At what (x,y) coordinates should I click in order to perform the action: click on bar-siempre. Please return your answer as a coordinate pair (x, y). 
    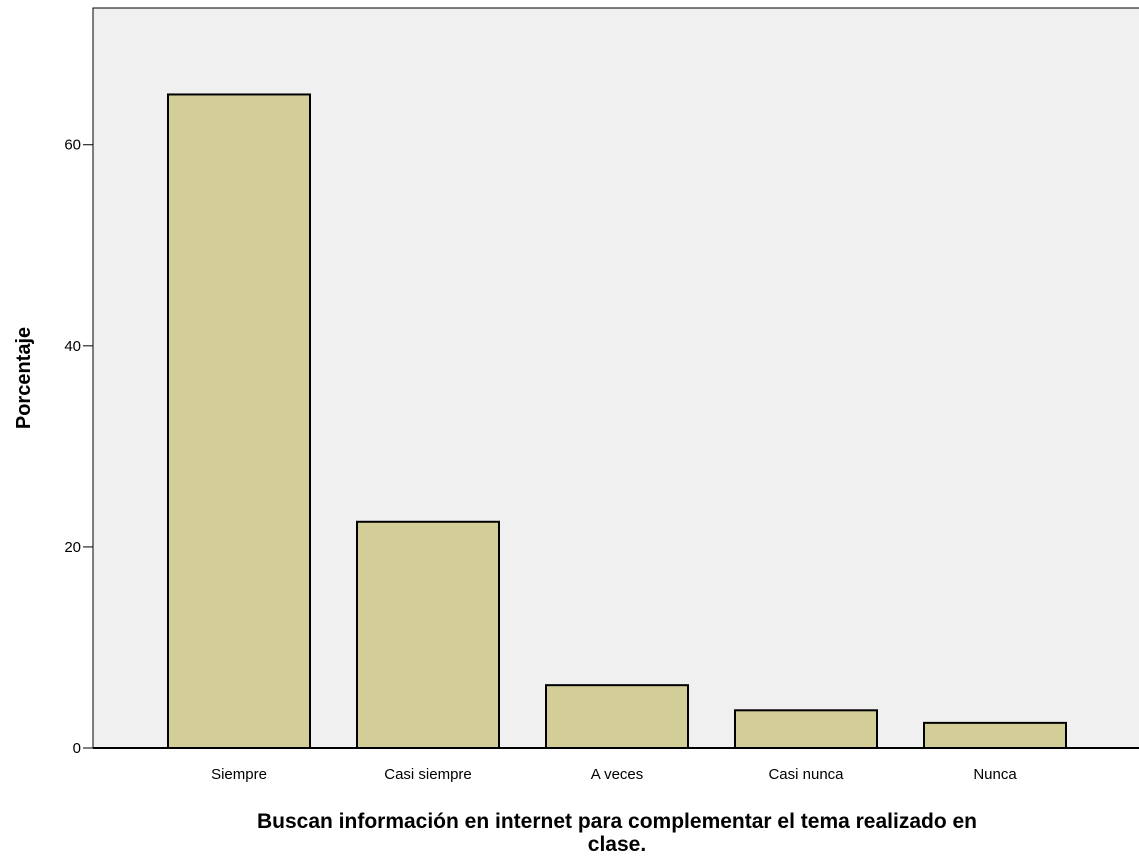
    Looking at the image, I should click on (239, 421).